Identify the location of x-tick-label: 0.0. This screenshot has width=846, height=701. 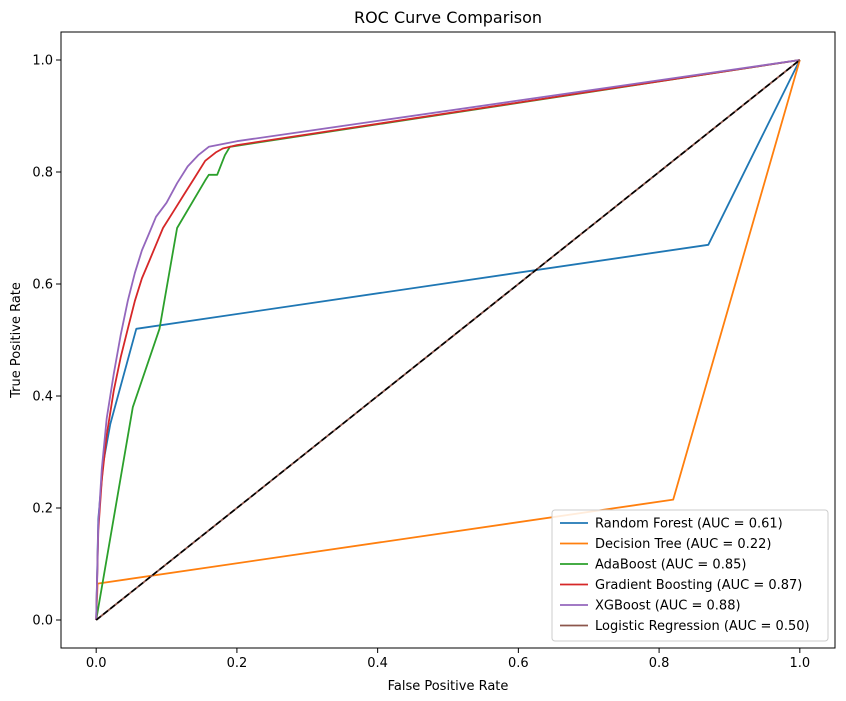
(96, 663).